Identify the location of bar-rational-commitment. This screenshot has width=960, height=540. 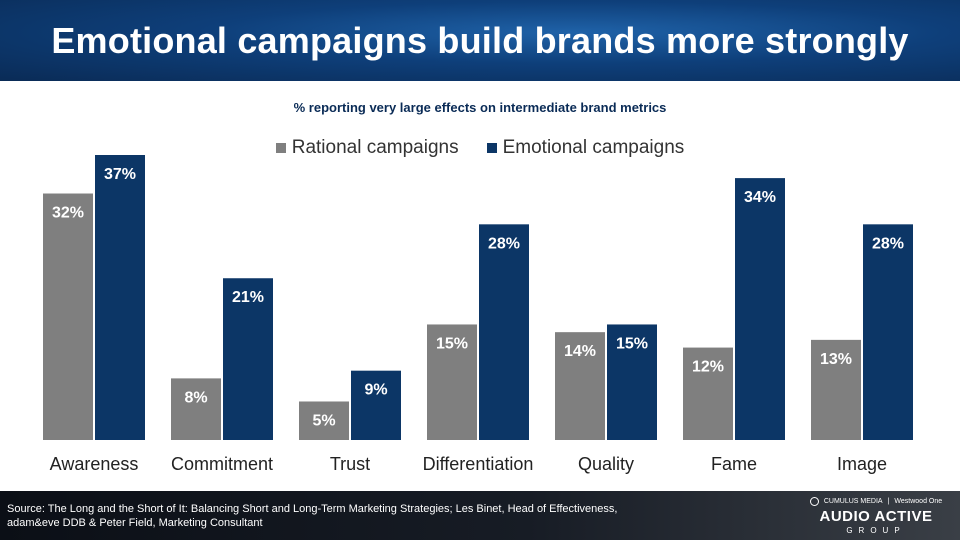
(196, 409).